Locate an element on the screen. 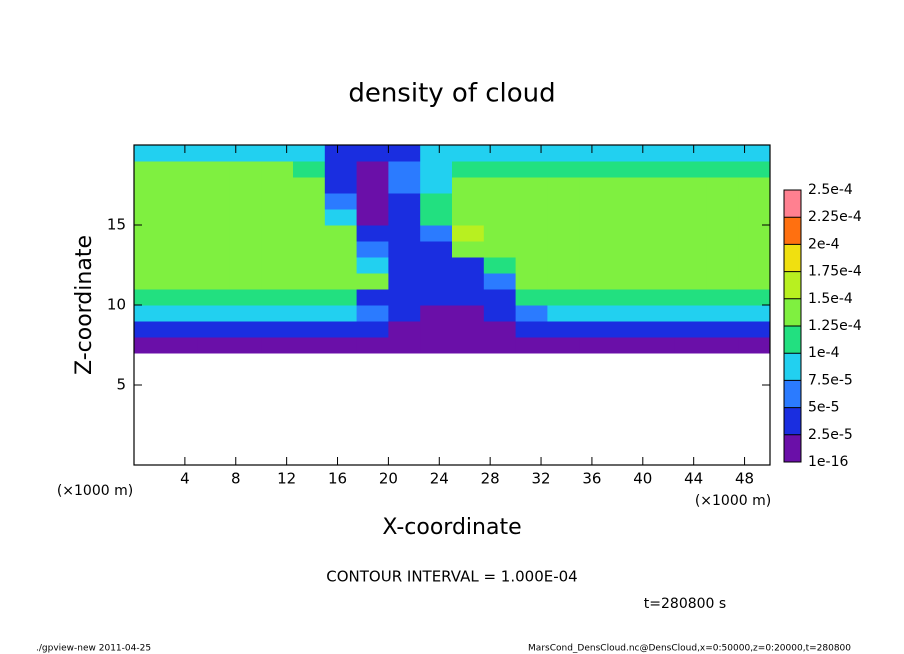 Image resolution: width=904 pixels, height=654 pixels. colorbar-label: 1e-16 is located at coordinates (828, 462).